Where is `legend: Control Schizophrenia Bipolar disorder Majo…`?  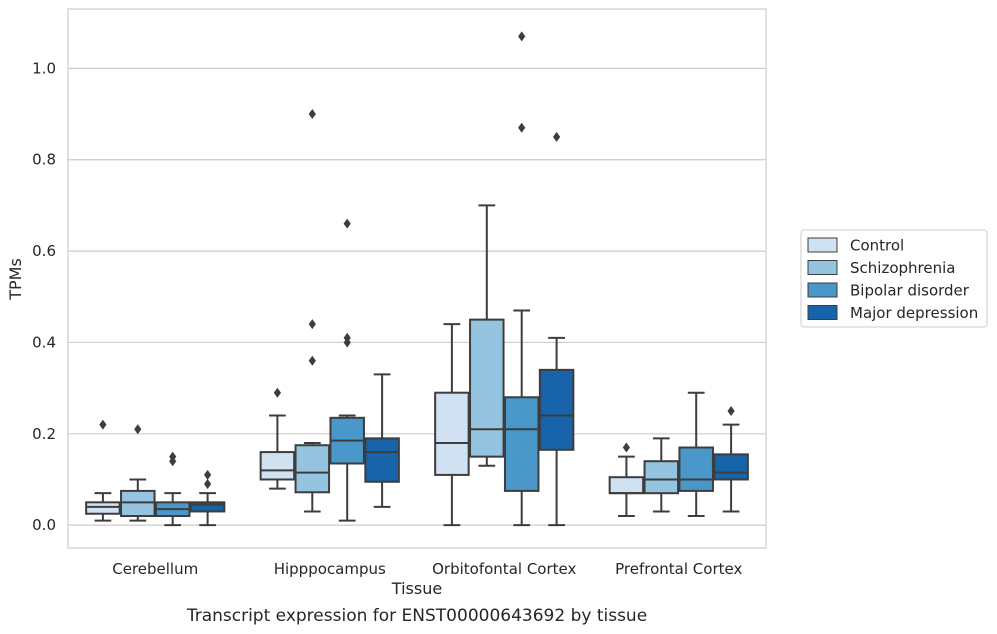
legend: Control Schizophrenia Bipolar disorder Majo… is located at coordinates (894, 278).